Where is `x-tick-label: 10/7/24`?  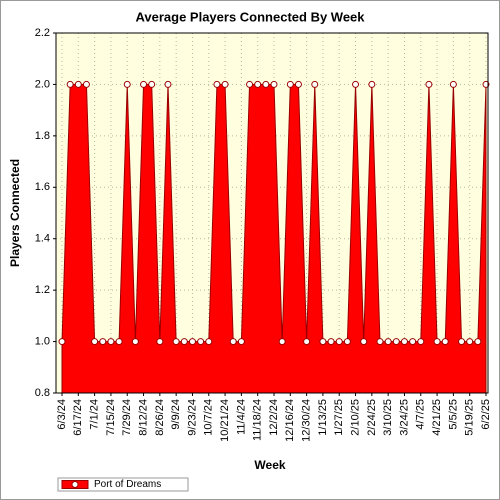
x-tick-label: 10/7/24 is located at coordinates (209, 417).